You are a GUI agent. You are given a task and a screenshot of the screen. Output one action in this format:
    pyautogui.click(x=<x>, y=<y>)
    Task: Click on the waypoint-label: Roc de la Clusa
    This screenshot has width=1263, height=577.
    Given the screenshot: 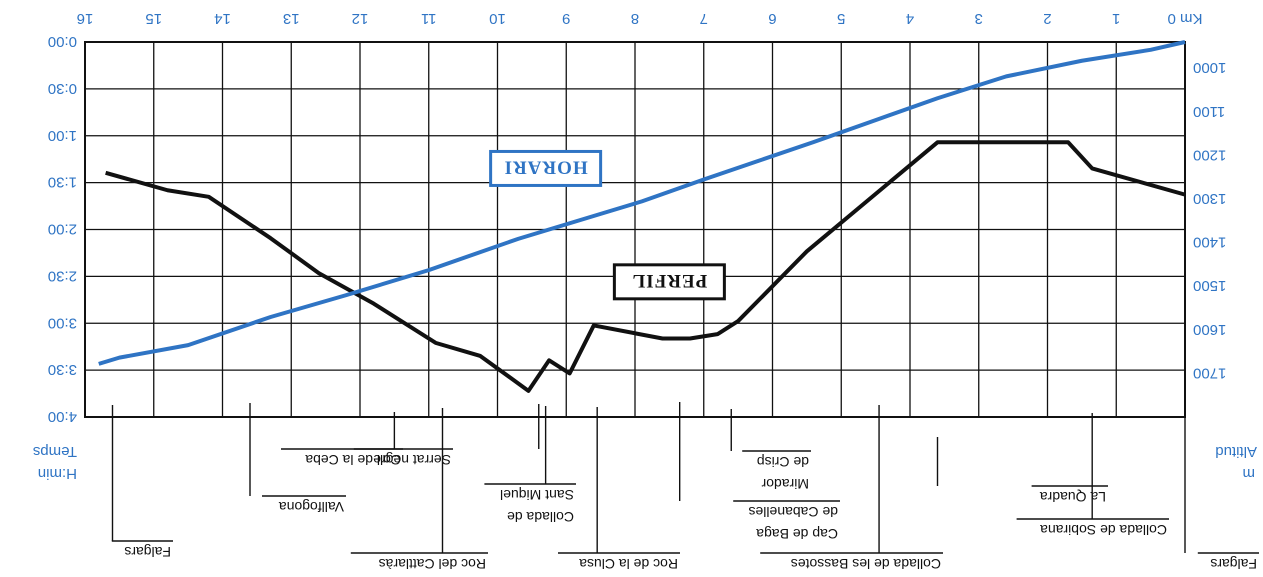 What is the action you would take?
    pyautogui.click(x=628, y=564)
    